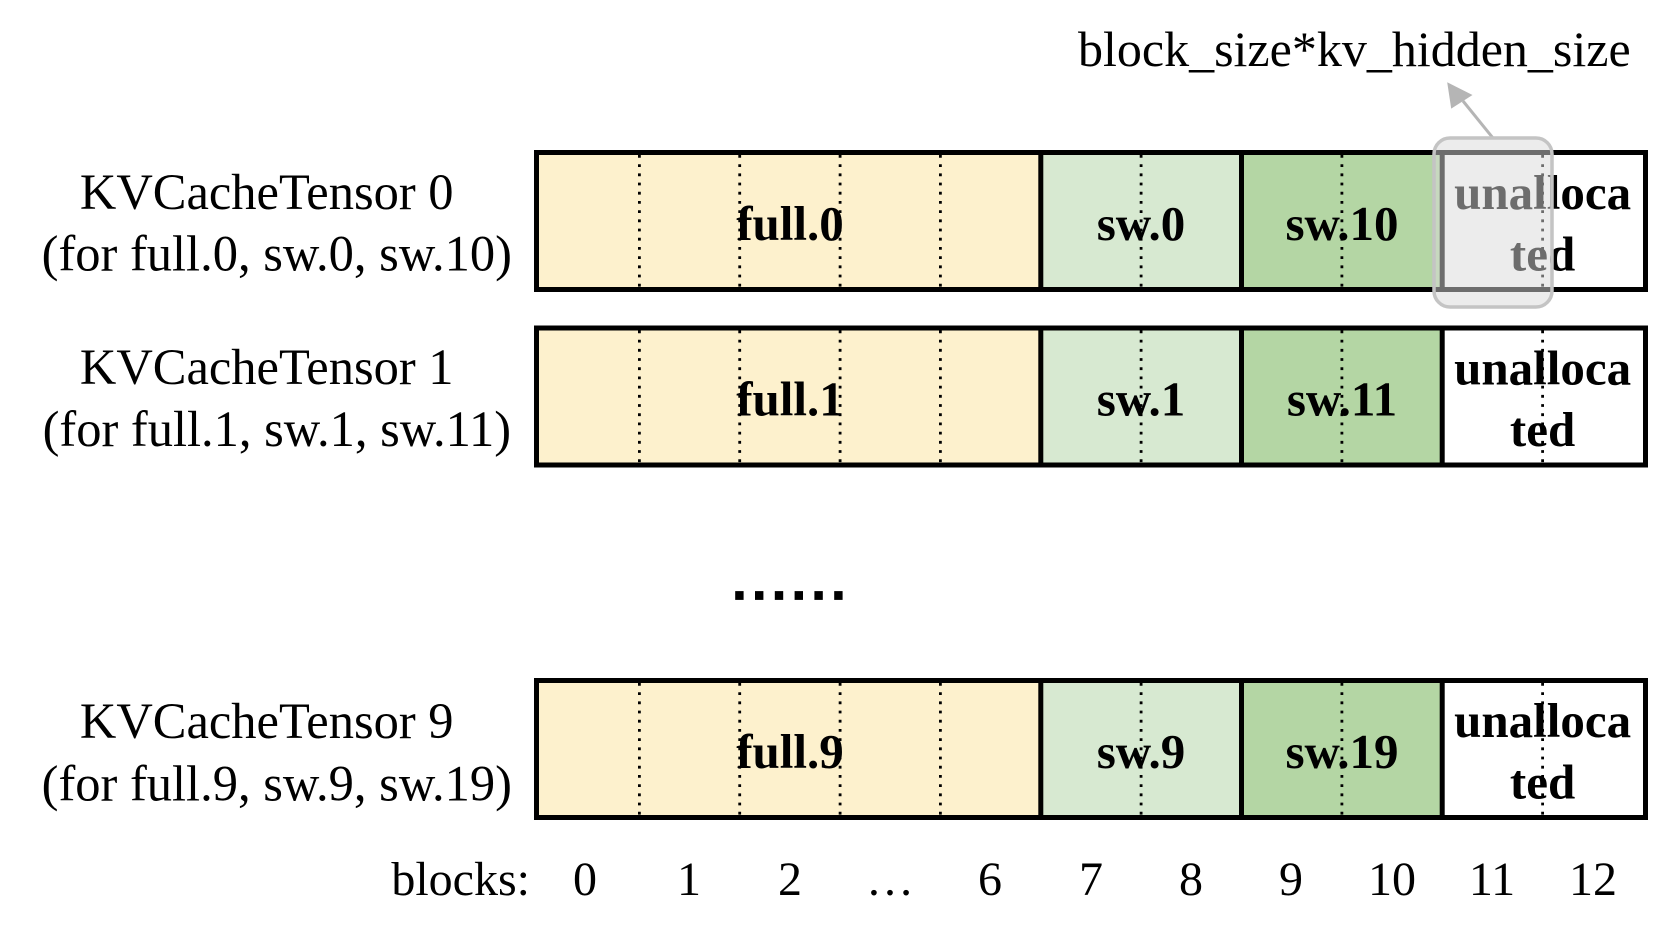  What do you see at coordinates (267, 192) in the screenshot?
I see `svg-text: KVCacheTensor 0` at bounding box center [267, 192].